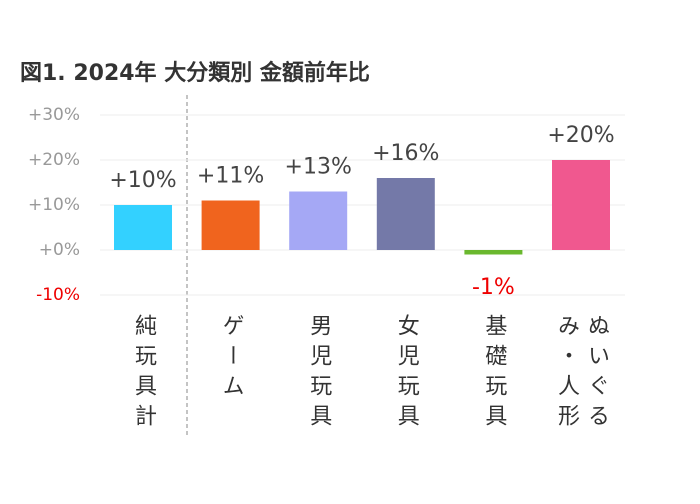 The image size is (700, 504). I want to click on value-label: -1%, so click(493, 287).